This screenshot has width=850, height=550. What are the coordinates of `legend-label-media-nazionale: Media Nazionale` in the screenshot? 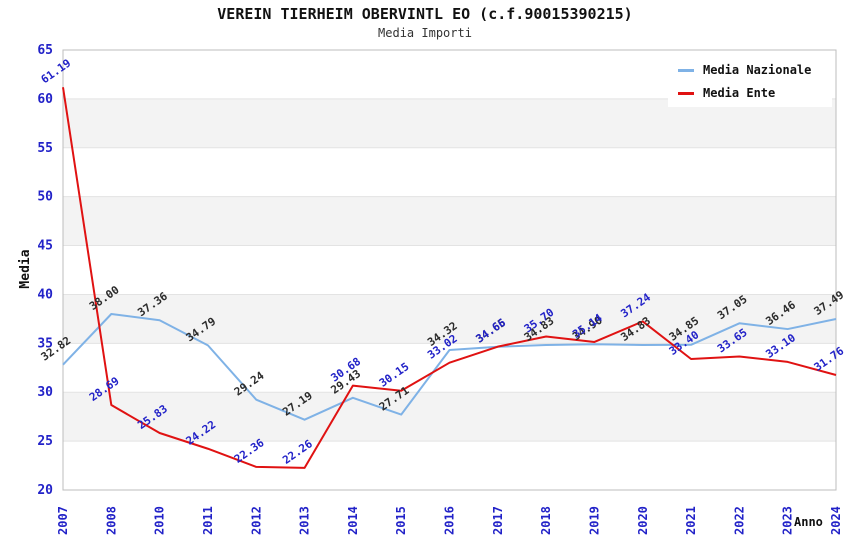 It's located at (757, 70).